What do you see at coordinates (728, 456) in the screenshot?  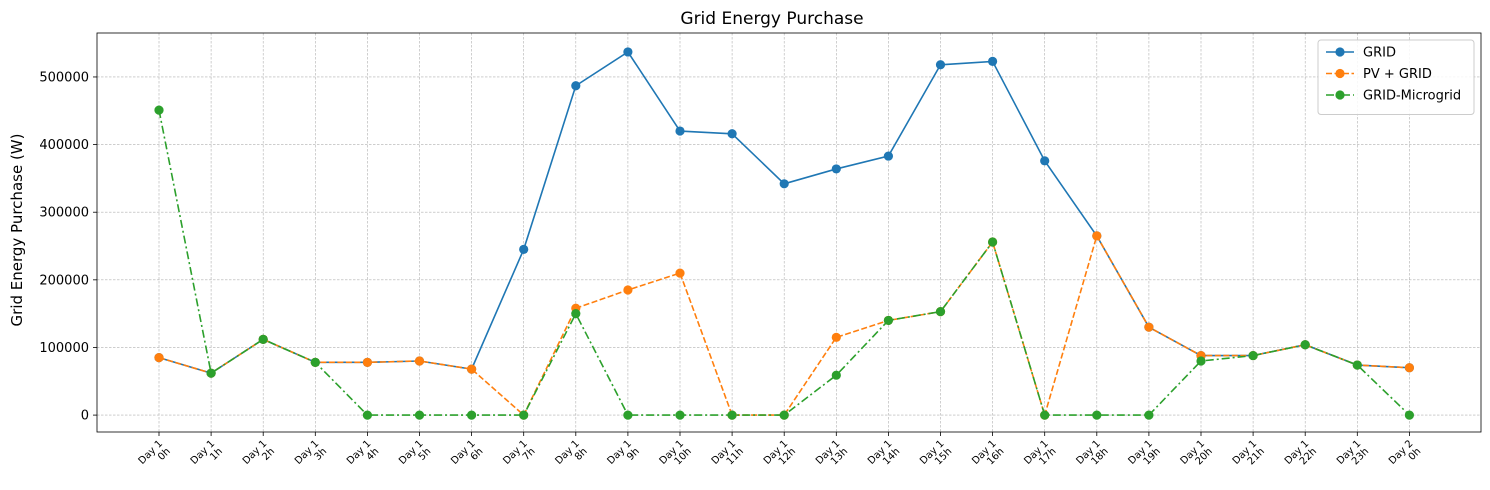 I see `x-tick-label: Day 111h` at bounding box center [728, 456].